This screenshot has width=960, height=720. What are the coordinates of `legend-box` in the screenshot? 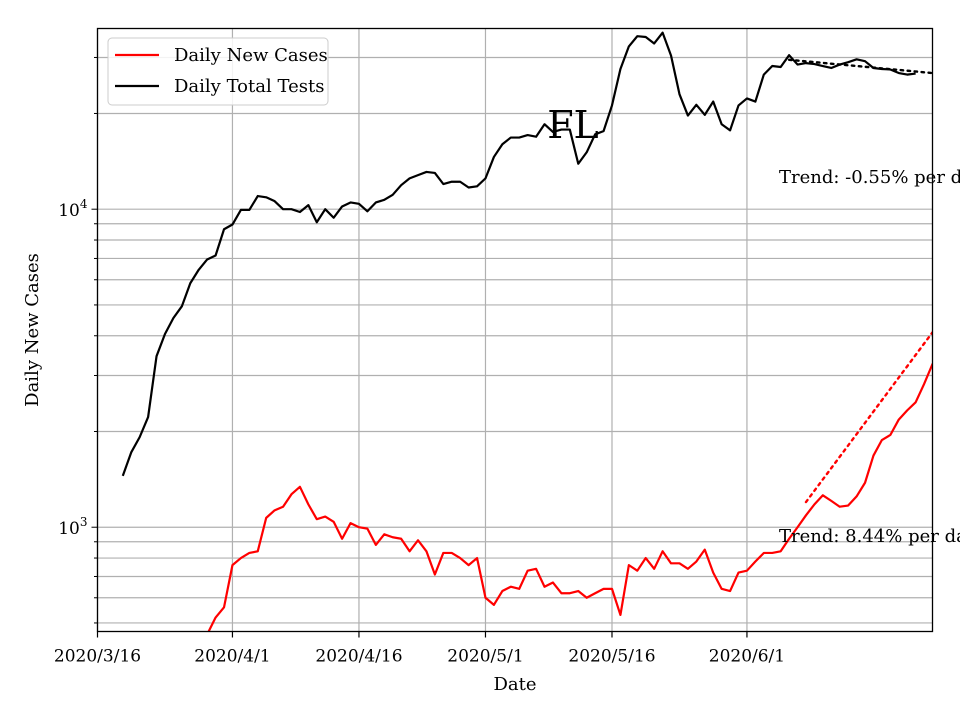 It's located at (218, 71).